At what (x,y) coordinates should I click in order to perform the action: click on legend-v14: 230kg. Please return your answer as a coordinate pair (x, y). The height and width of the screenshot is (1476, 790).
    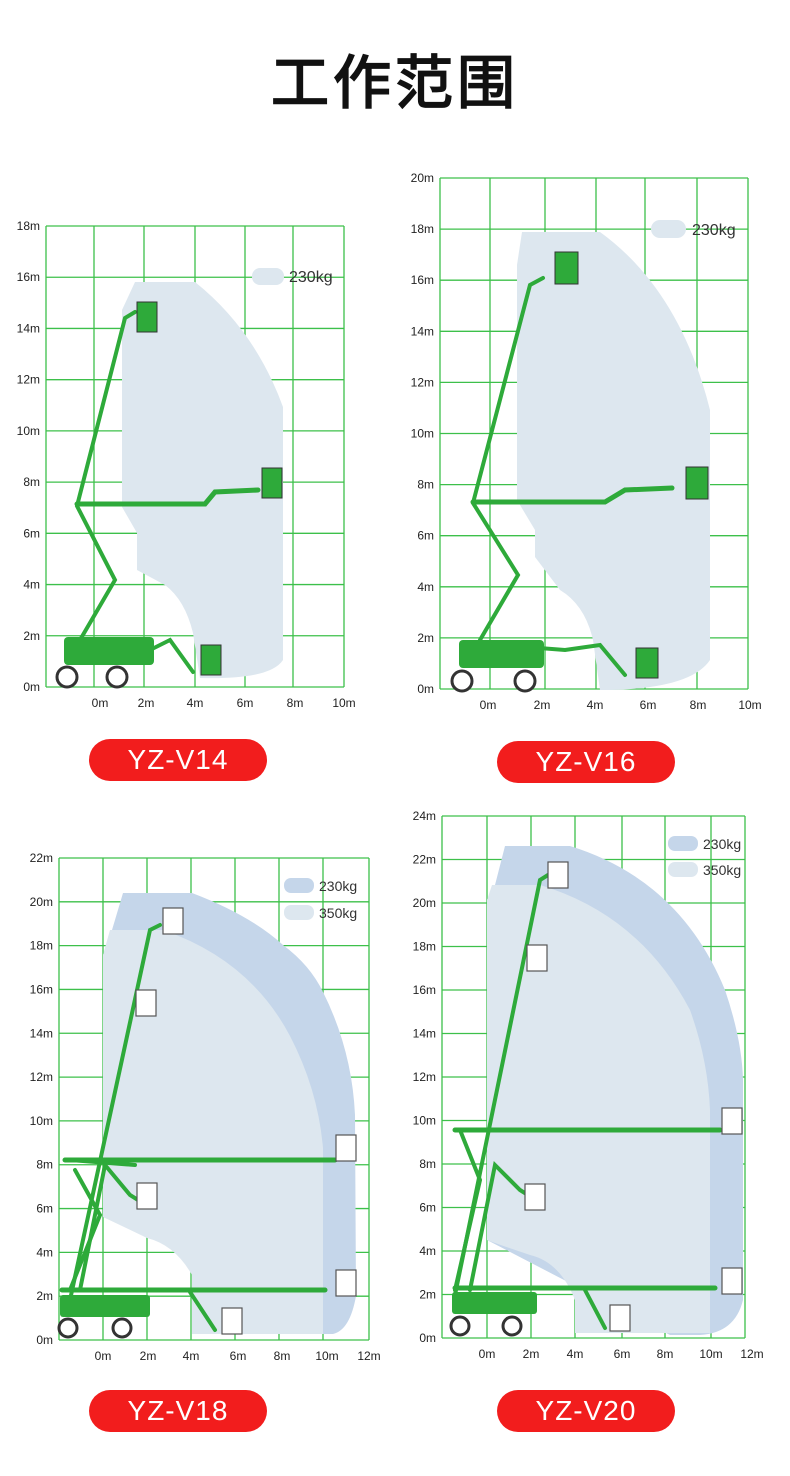
    Looking at the image, I should click on (292, 277).